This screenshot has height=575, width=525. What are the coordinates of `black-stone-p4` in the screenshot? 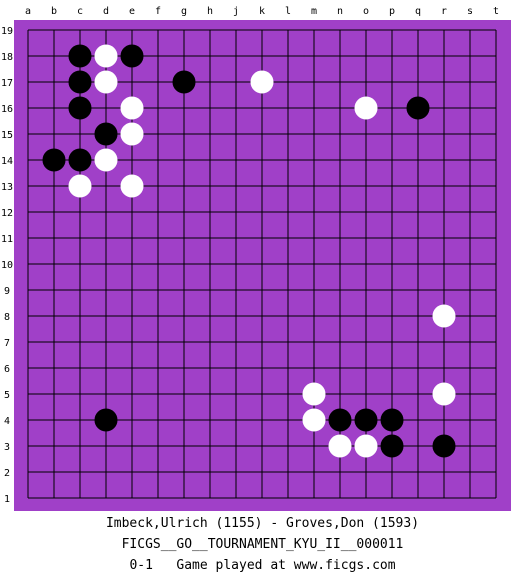 It's located at (392, 420).